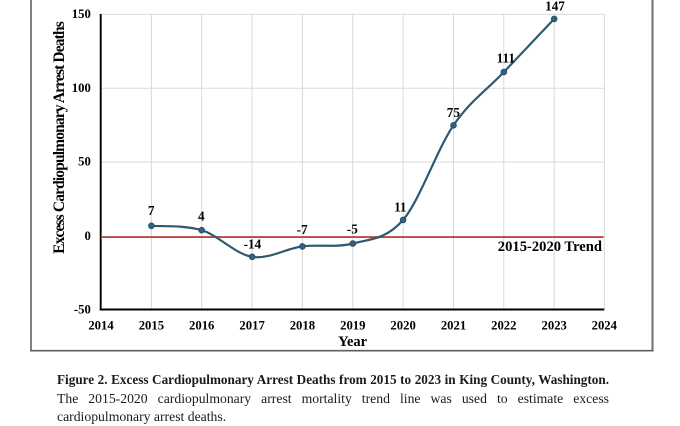 This screenshot has width=680, height=426. Describe the element at coordinates (550, 247) in the screenshot. I see `svg-text: 2015-2020 Trend` at that location.